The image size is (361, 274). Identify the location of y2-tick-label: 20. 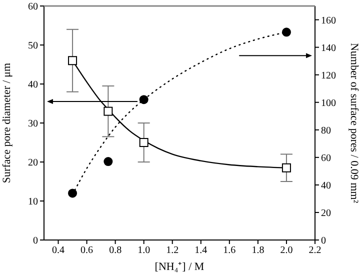
(326, 214).